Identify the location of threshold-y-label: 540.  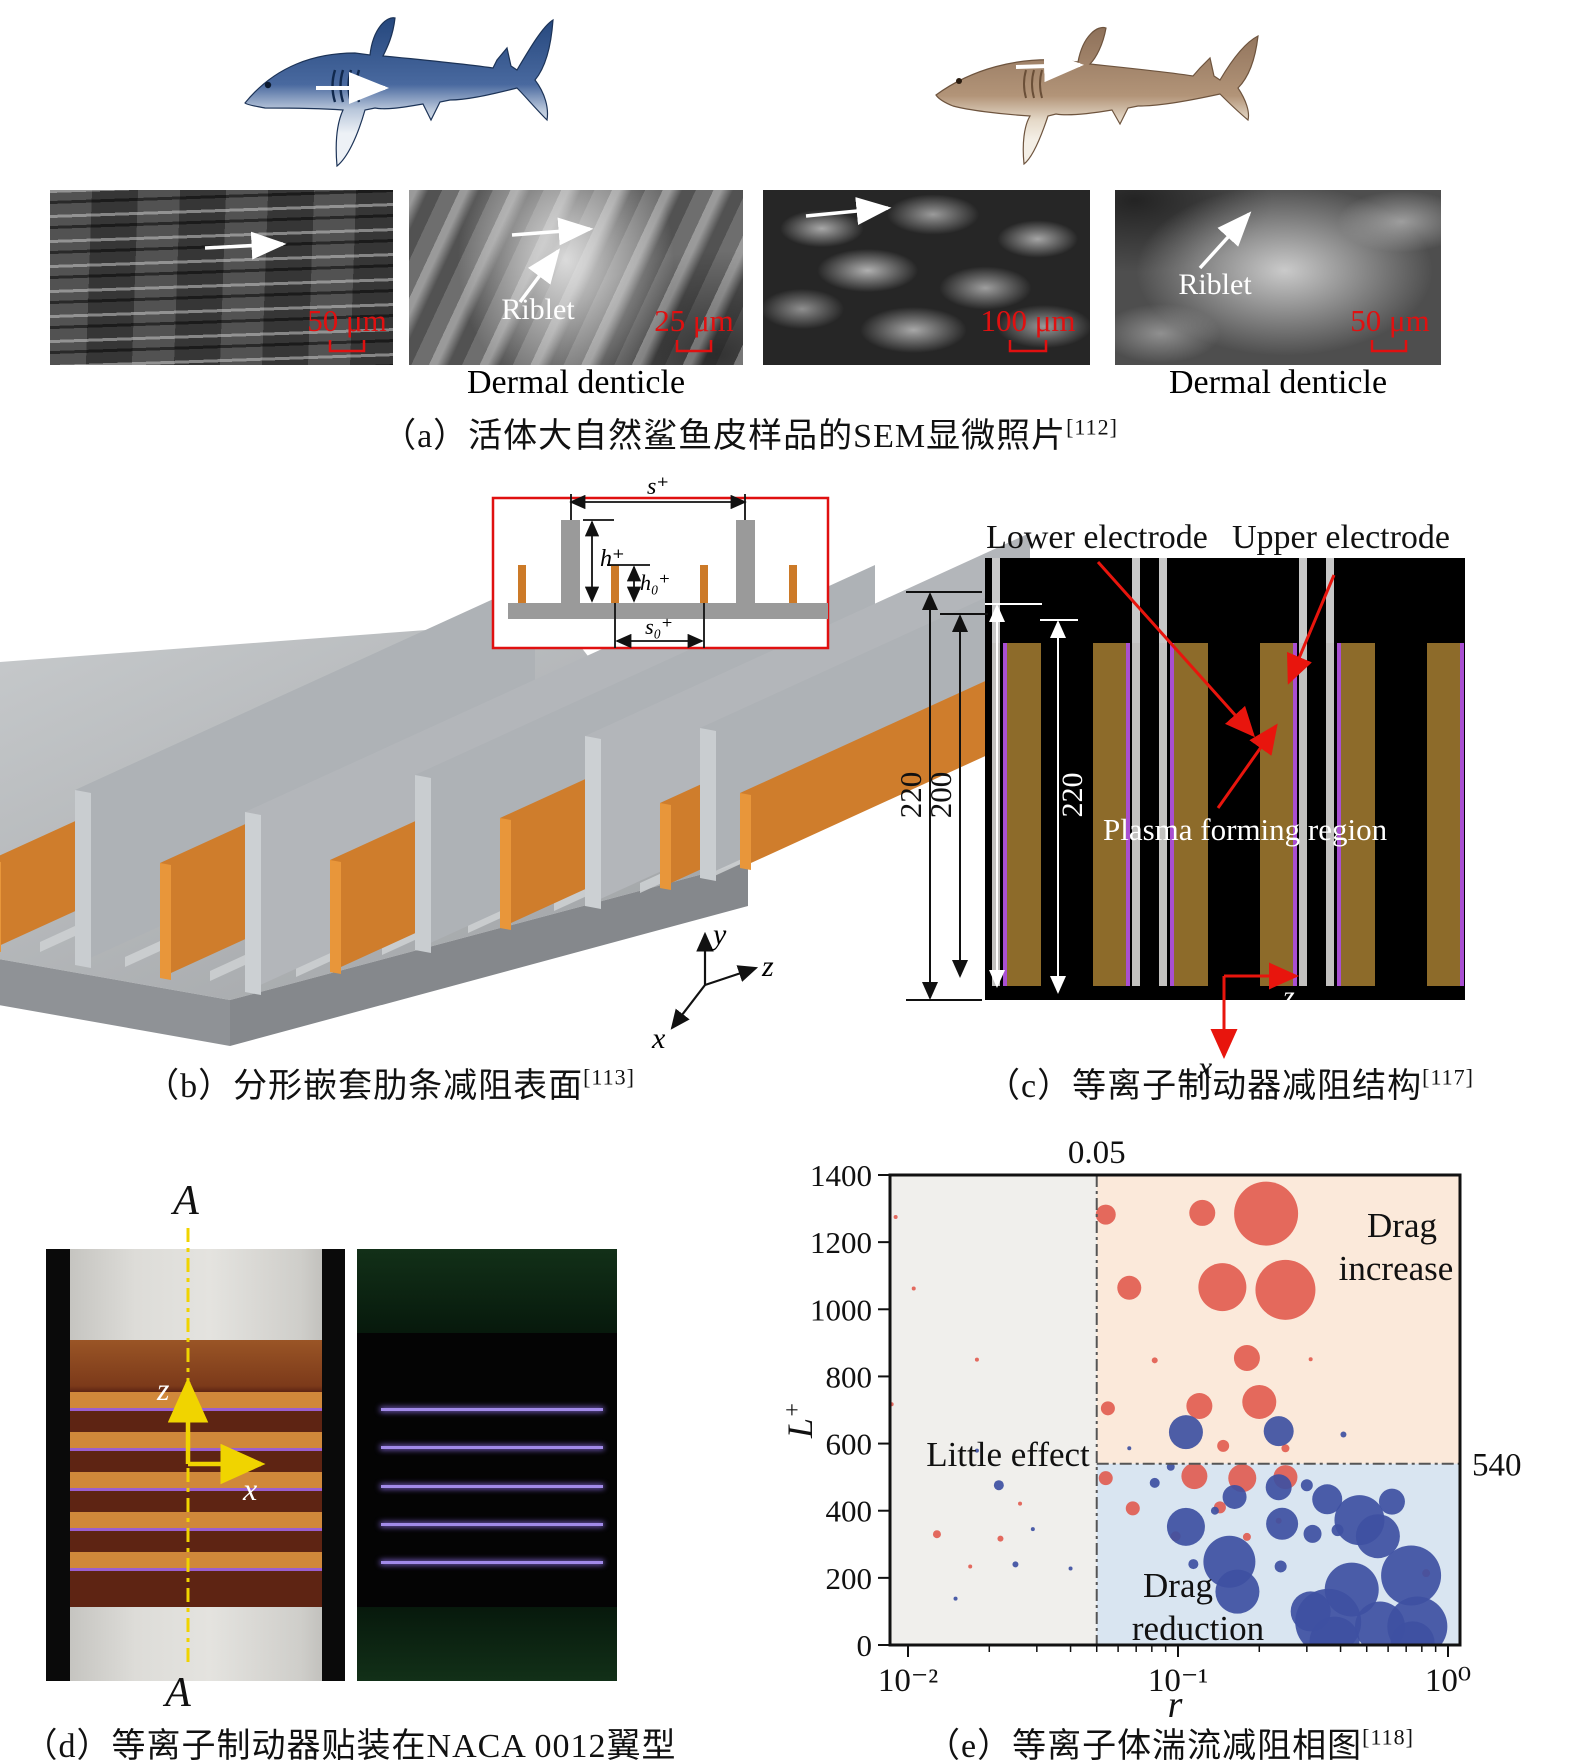
(1497, 1466).